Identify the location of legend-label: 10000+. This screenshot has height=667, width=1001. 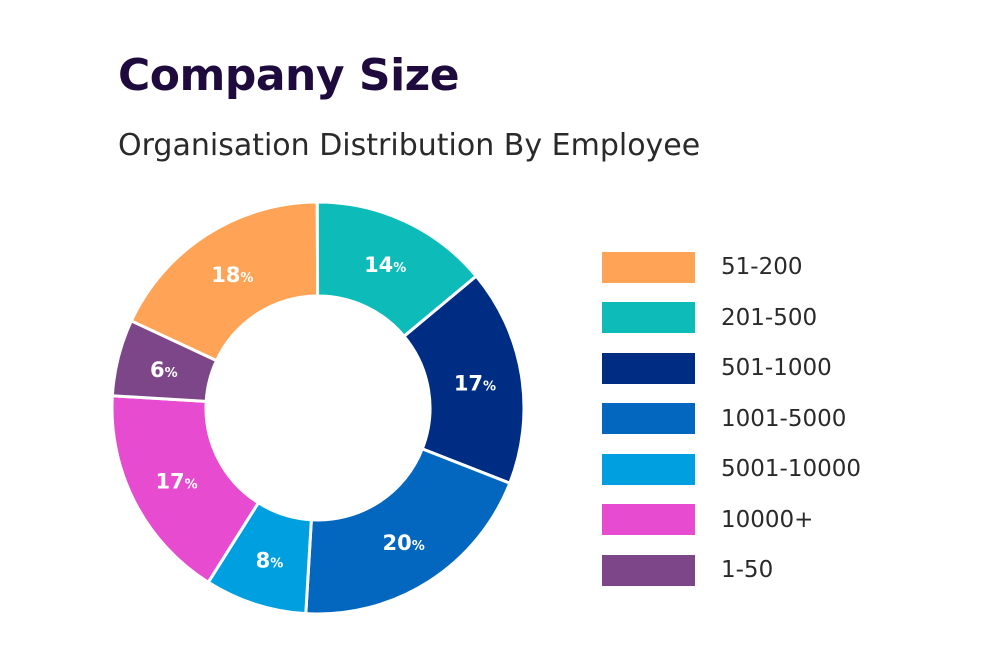
(767, 519).